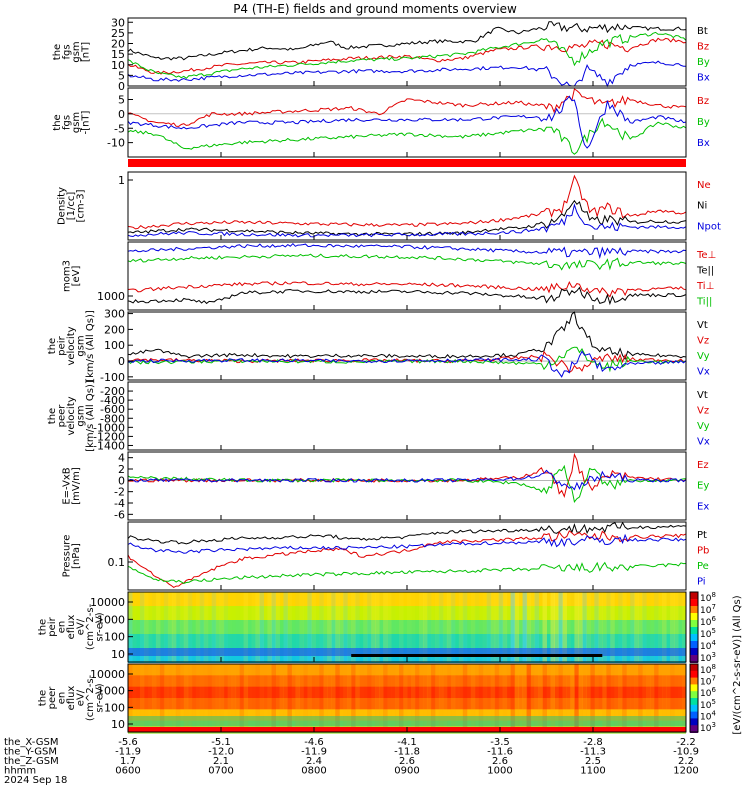 The height and width of the screenshot is (800, 750). I want to click on legend-item-Ni: Ni, so click(702, 206).